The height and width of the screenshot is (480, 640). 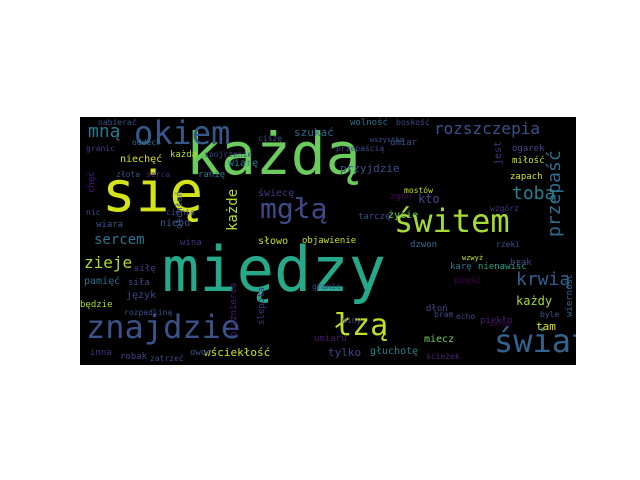 I want to click on word: tobą, so click(x=534, y=193).